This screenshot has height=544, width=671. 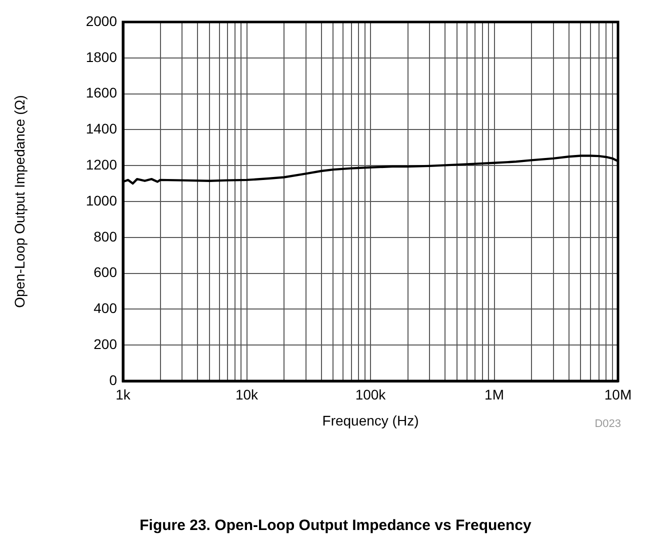 What do you see at coordinates (618, 394) in the screenshot?
I see `x-tick-label: 10M` at bounding box center [618, 394].